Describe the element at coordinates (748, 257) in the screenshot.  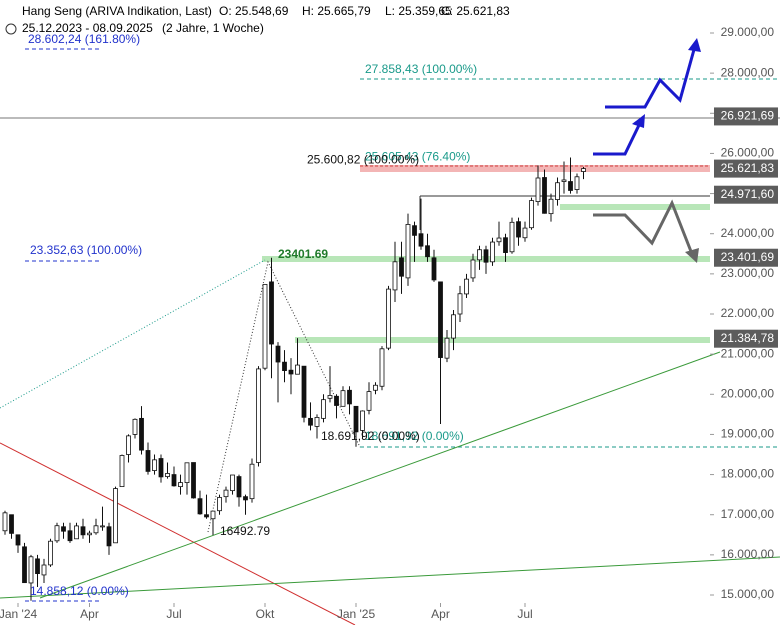
I see `level-label: 23.401,69` at that location.